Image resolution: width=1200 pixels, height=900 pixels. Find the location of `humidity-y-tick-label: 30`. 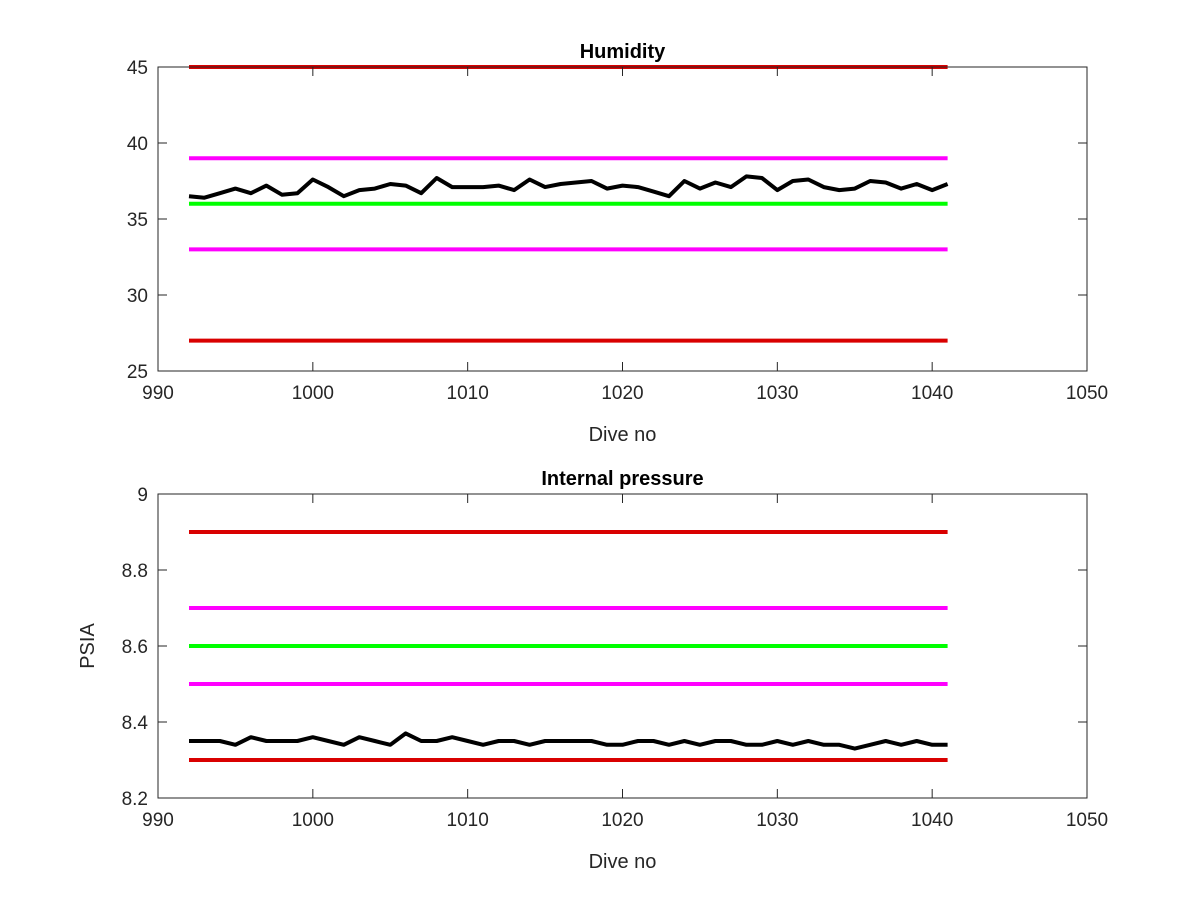

humidity-y-tick-label: 30 is located at coordinates (137, 296).